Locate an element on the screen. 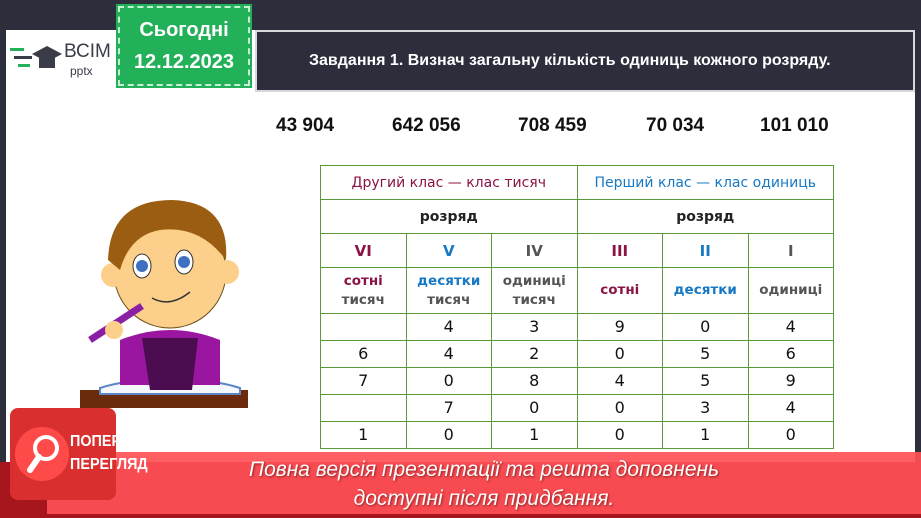 The image size is (921, 518). logo-brand: ВСІМ is located at coordinates (87, 51).